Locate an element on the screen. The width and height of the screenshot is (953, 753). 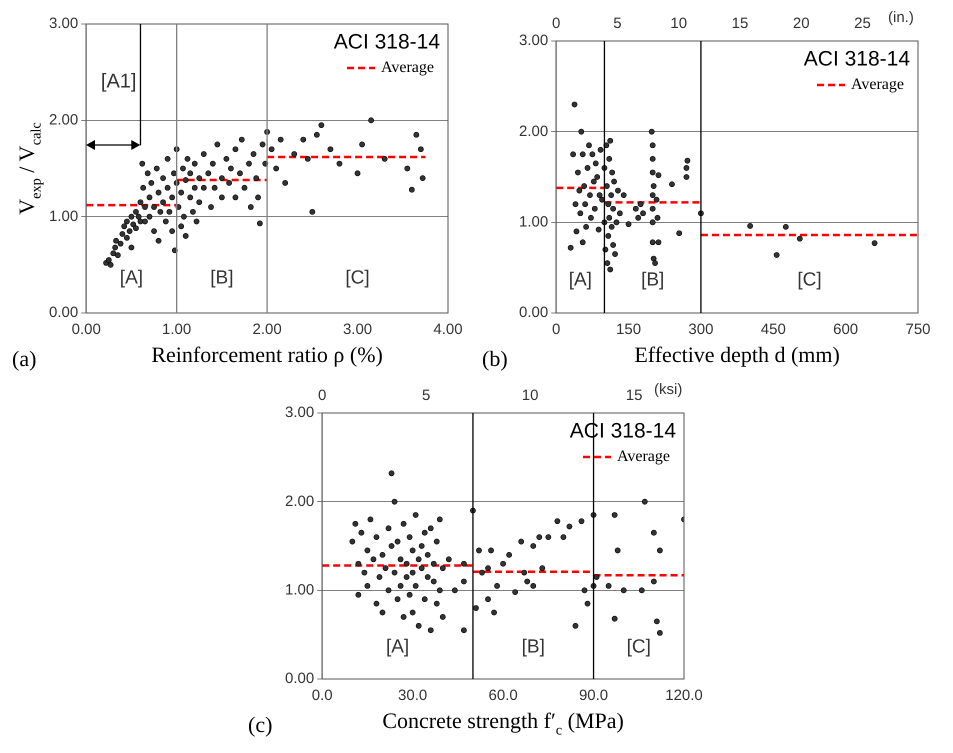
x-tick-label: 300 is located at coordinates (701, 329).